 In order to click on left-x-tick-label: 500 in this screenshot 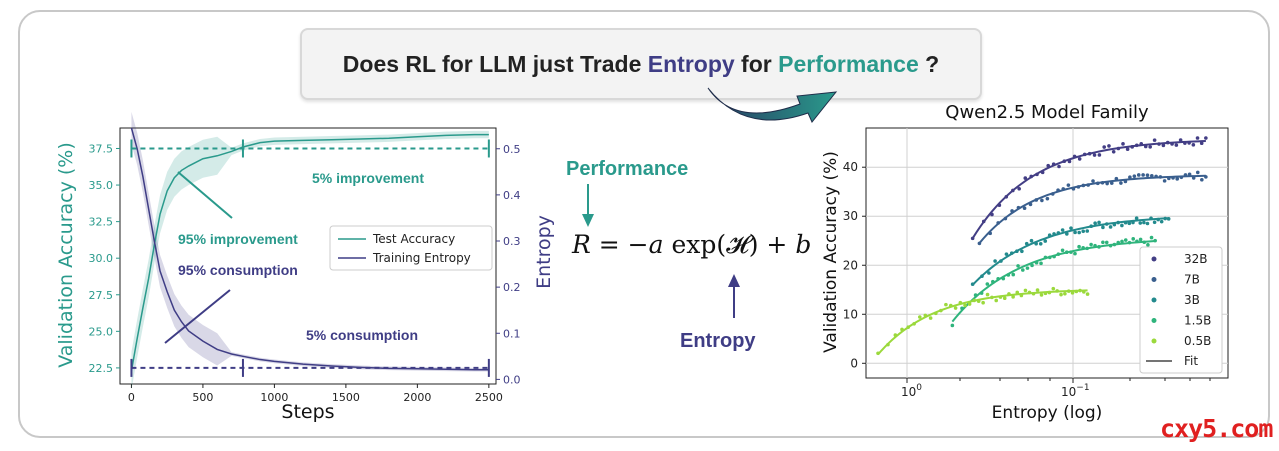, I will do `click(202, 397)`.